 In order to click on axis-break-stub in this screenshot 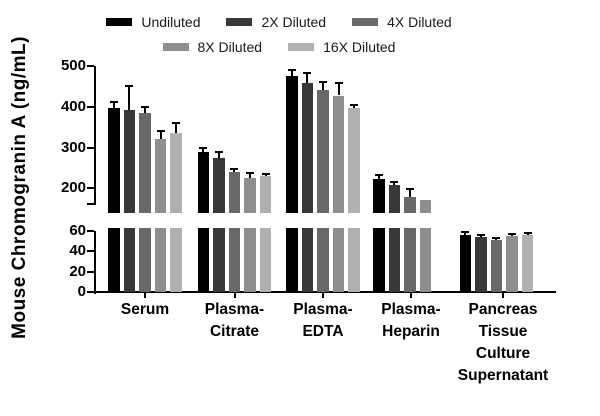, I will do `click(90, 204)`.